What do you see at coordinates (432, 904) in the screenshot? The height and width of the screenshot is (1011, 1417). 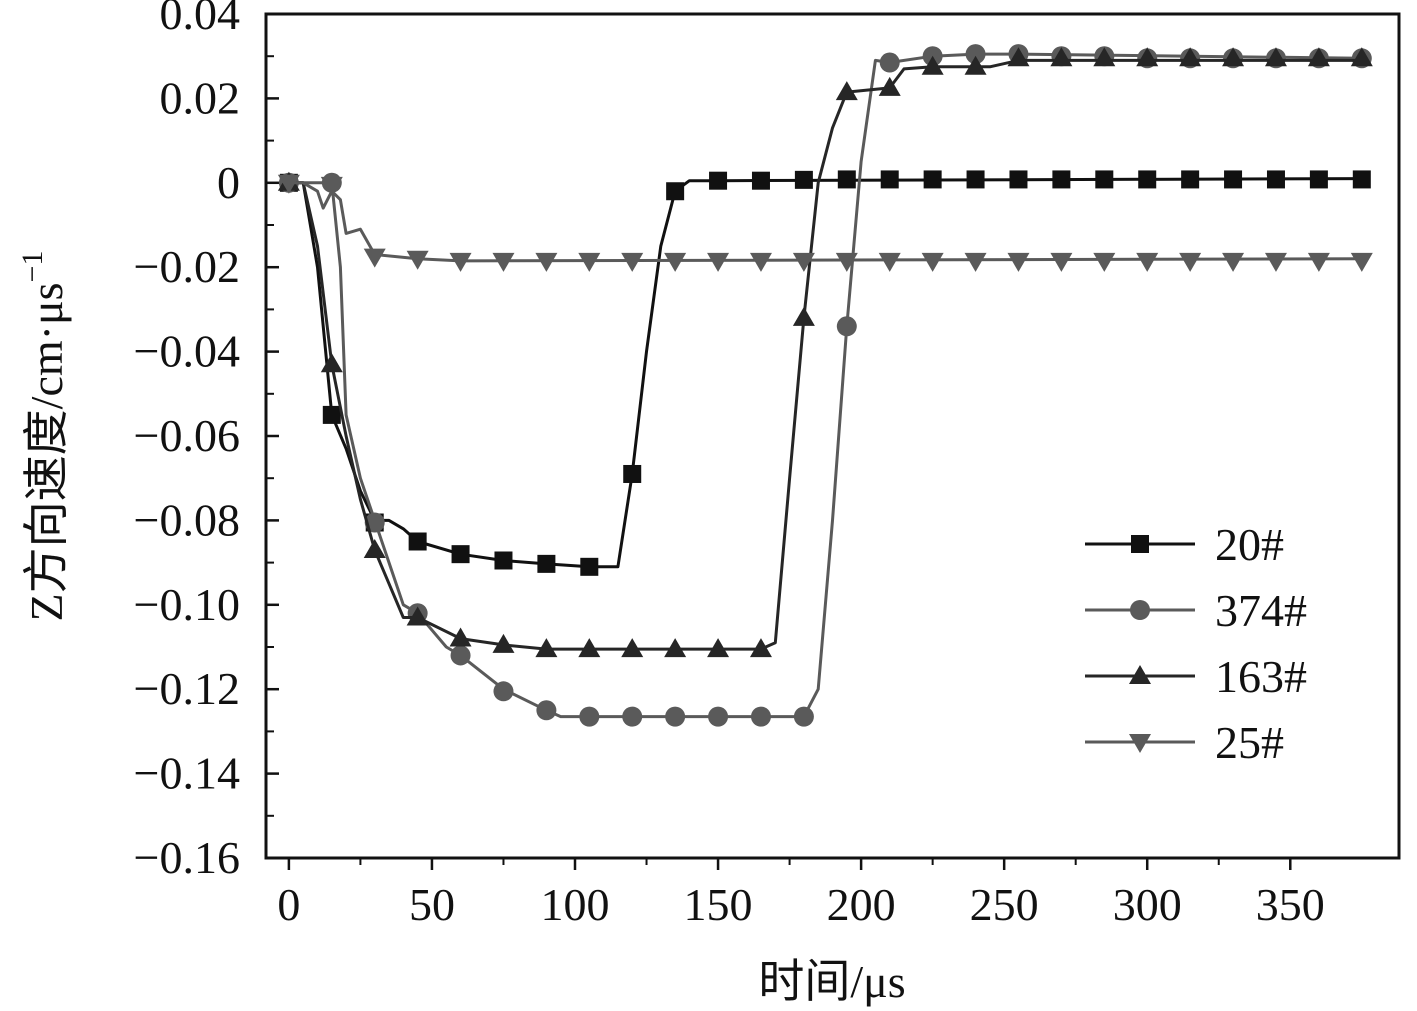 I see `x-tick-label: 50` at bounding box center [432, 904].